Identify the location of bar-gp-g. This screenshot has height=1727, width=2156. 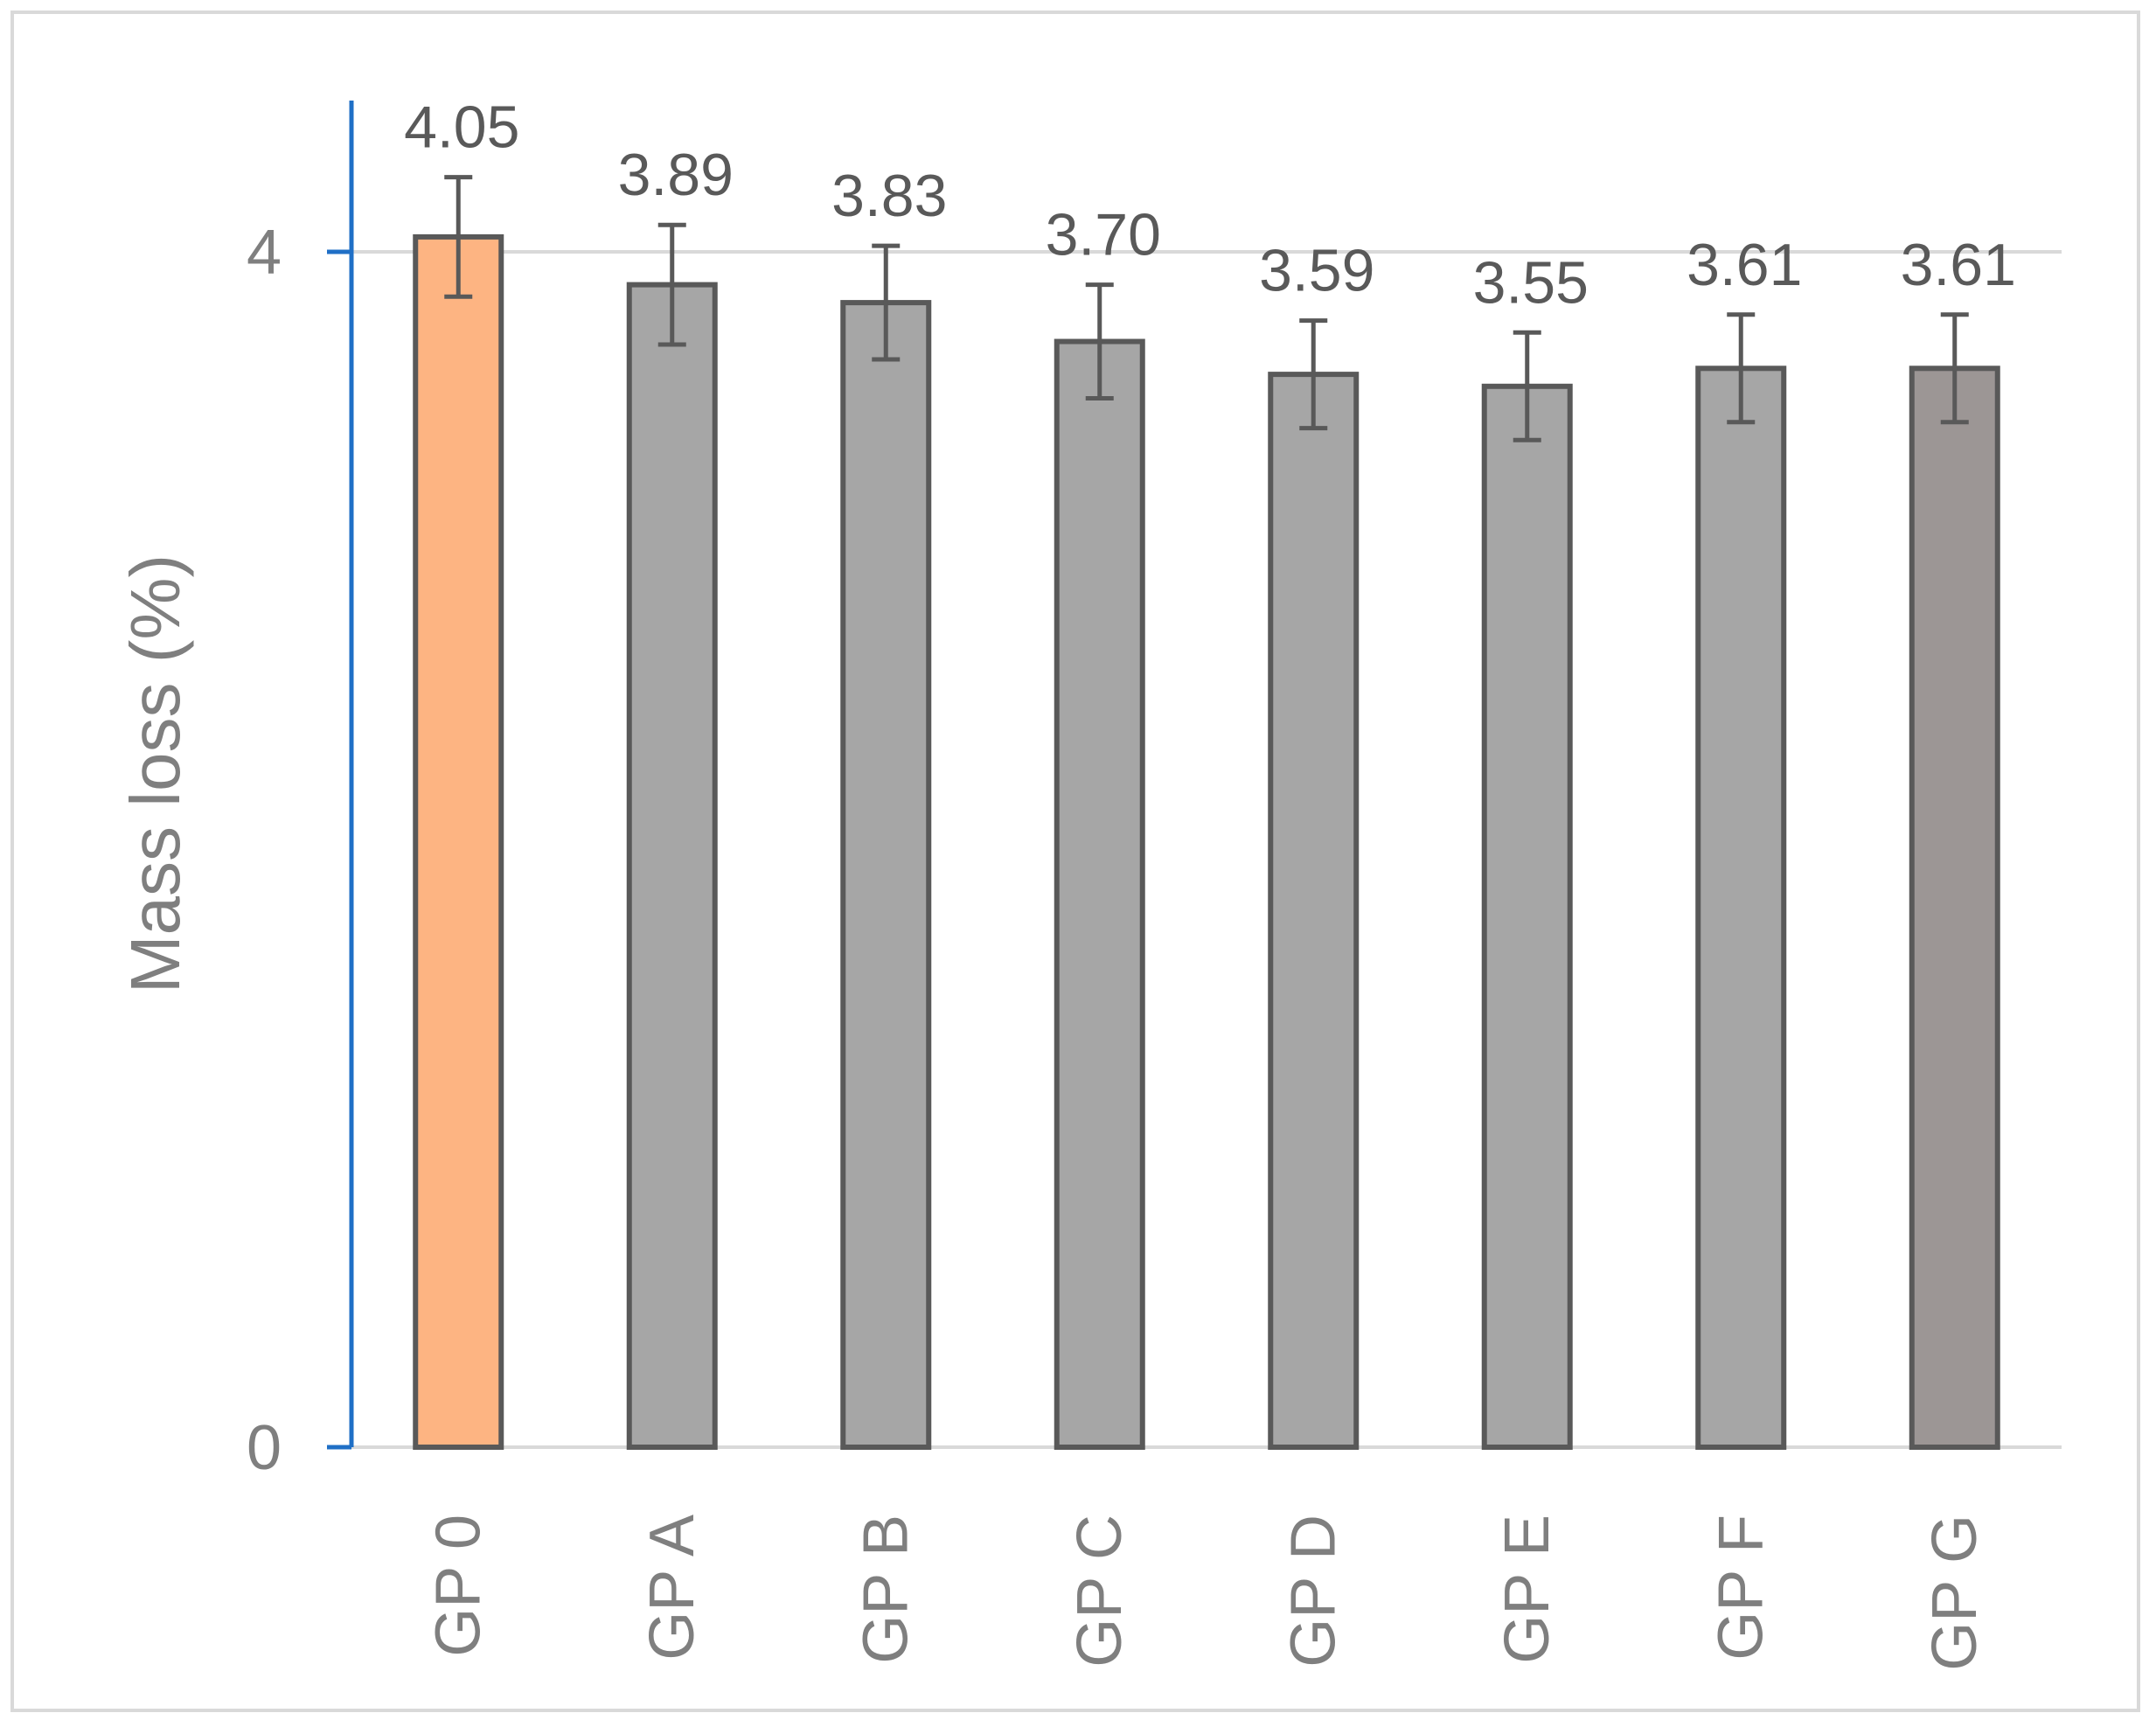
(1954, 908).